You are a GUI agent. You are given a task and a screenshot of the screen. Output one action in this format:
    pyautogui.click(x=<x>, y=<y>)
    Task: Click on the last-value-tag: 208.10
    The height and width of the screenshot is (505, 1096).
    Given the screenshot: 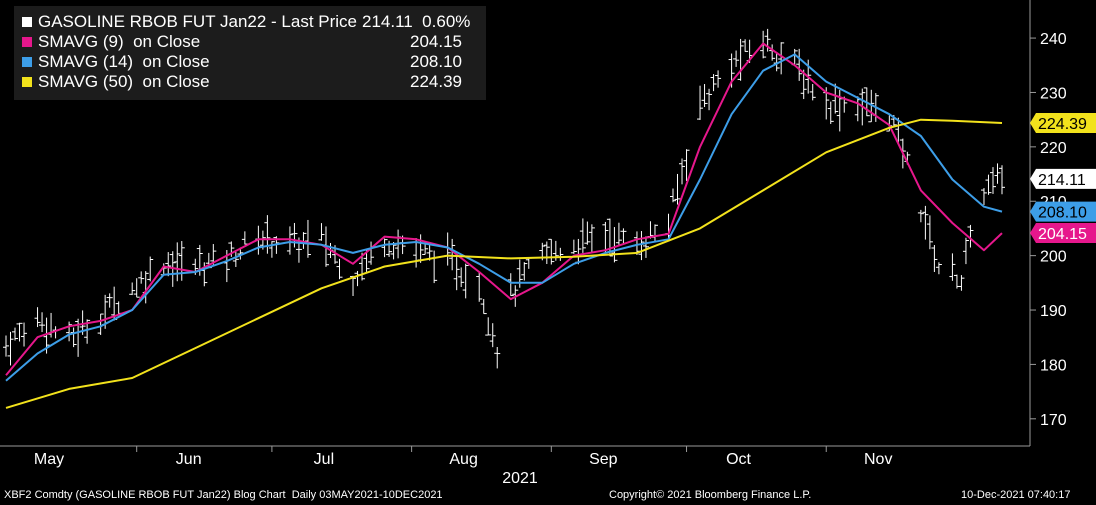 What is the action you would take?
    pyautogui.click(x=1063, y=211)
    